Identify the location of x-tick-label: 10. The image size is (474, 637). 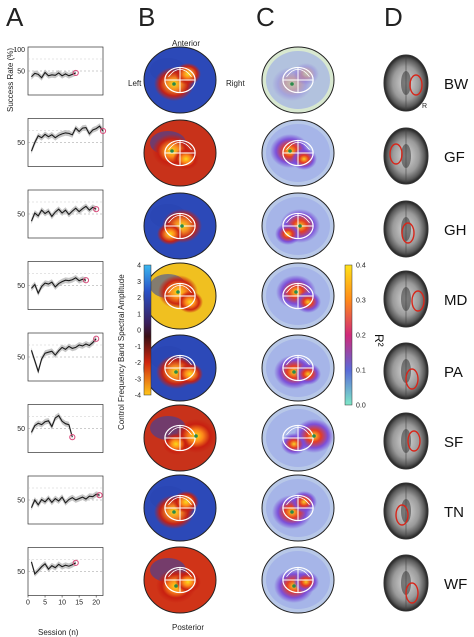
(62, 603).